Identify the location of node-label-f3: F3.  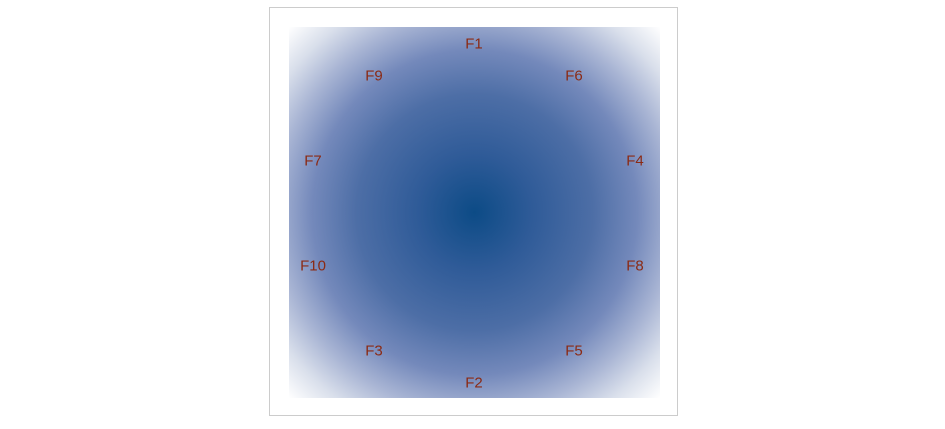
(374, 351).